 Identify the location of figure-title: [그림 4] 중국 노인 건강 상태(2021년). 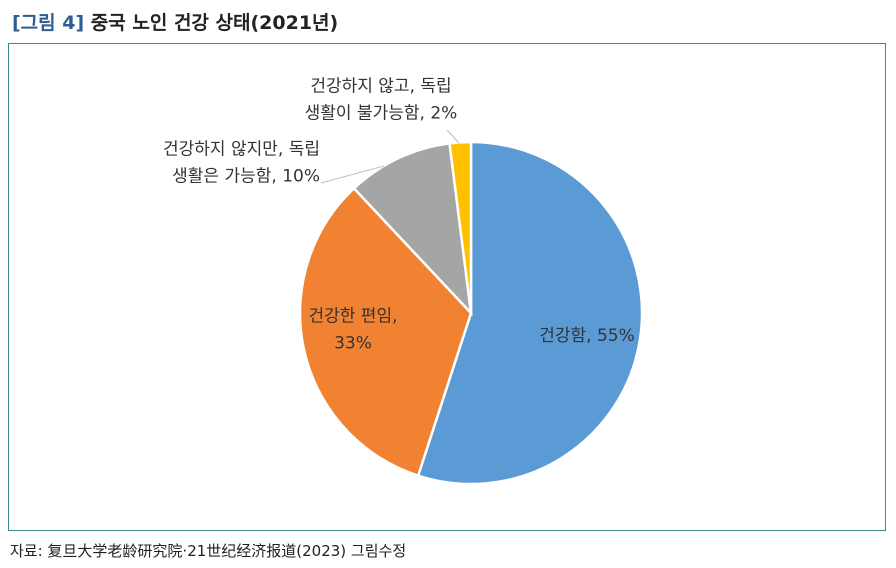
(175, 21).